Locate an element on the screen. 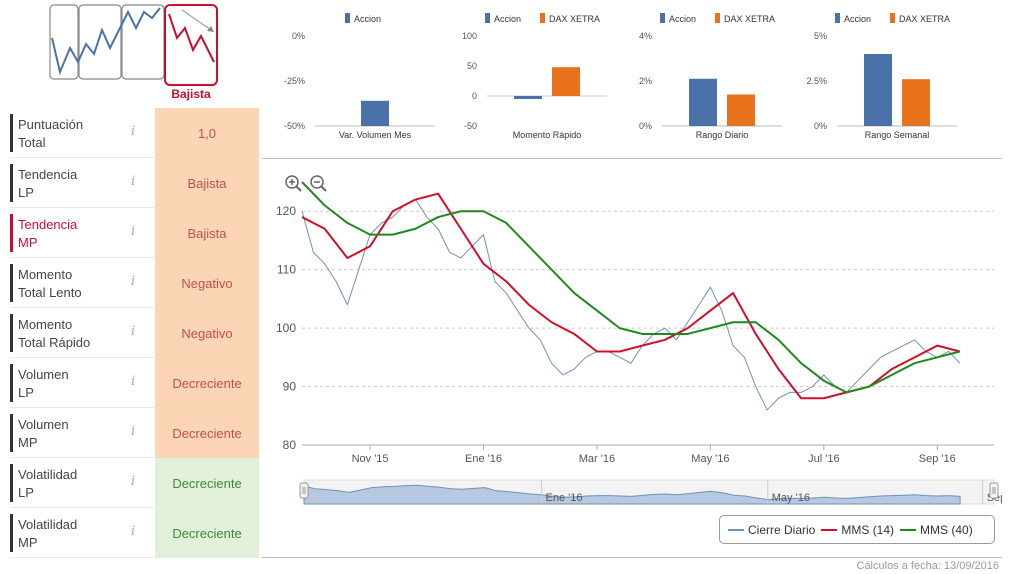 Image resolution: width=1009 pixels, height=574 pixels. y-tick-label: 120 is located at coordinates (286, 211).